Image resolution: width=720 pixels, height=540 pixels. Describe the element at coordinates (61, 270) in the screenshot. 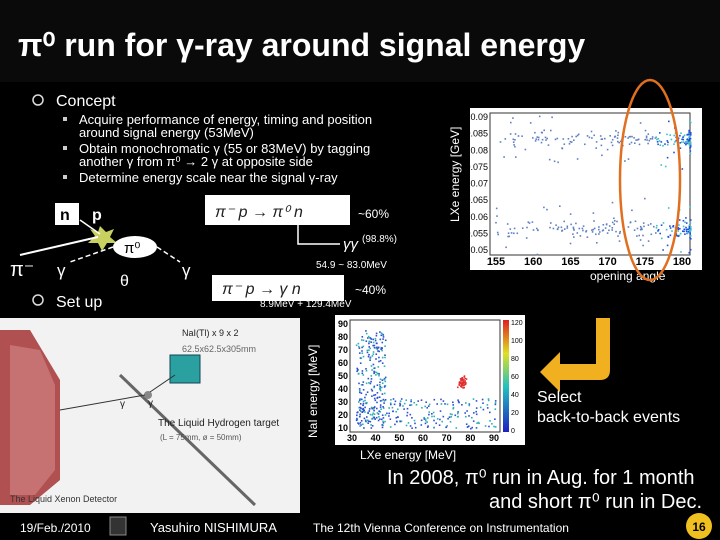

I see `gamma-left-label: γ` at that location.